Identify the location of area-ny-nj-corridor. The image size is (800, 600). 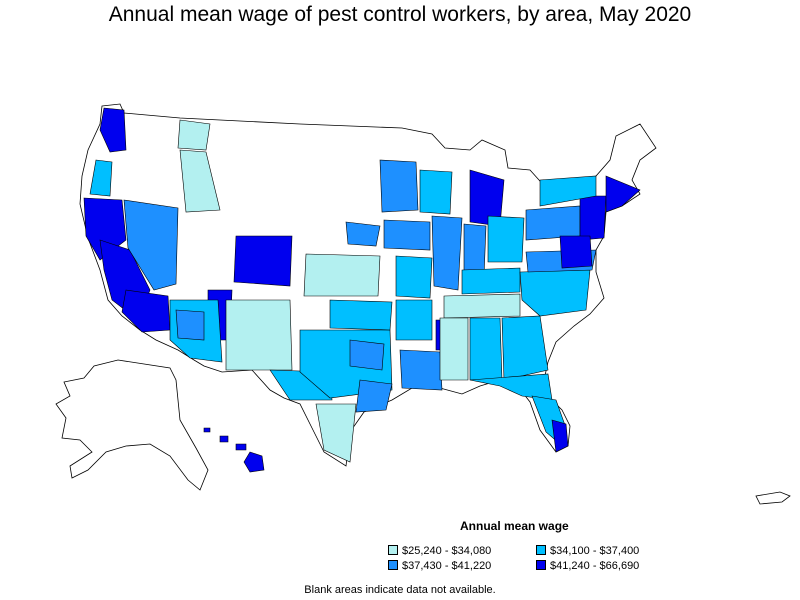
(593, 218).